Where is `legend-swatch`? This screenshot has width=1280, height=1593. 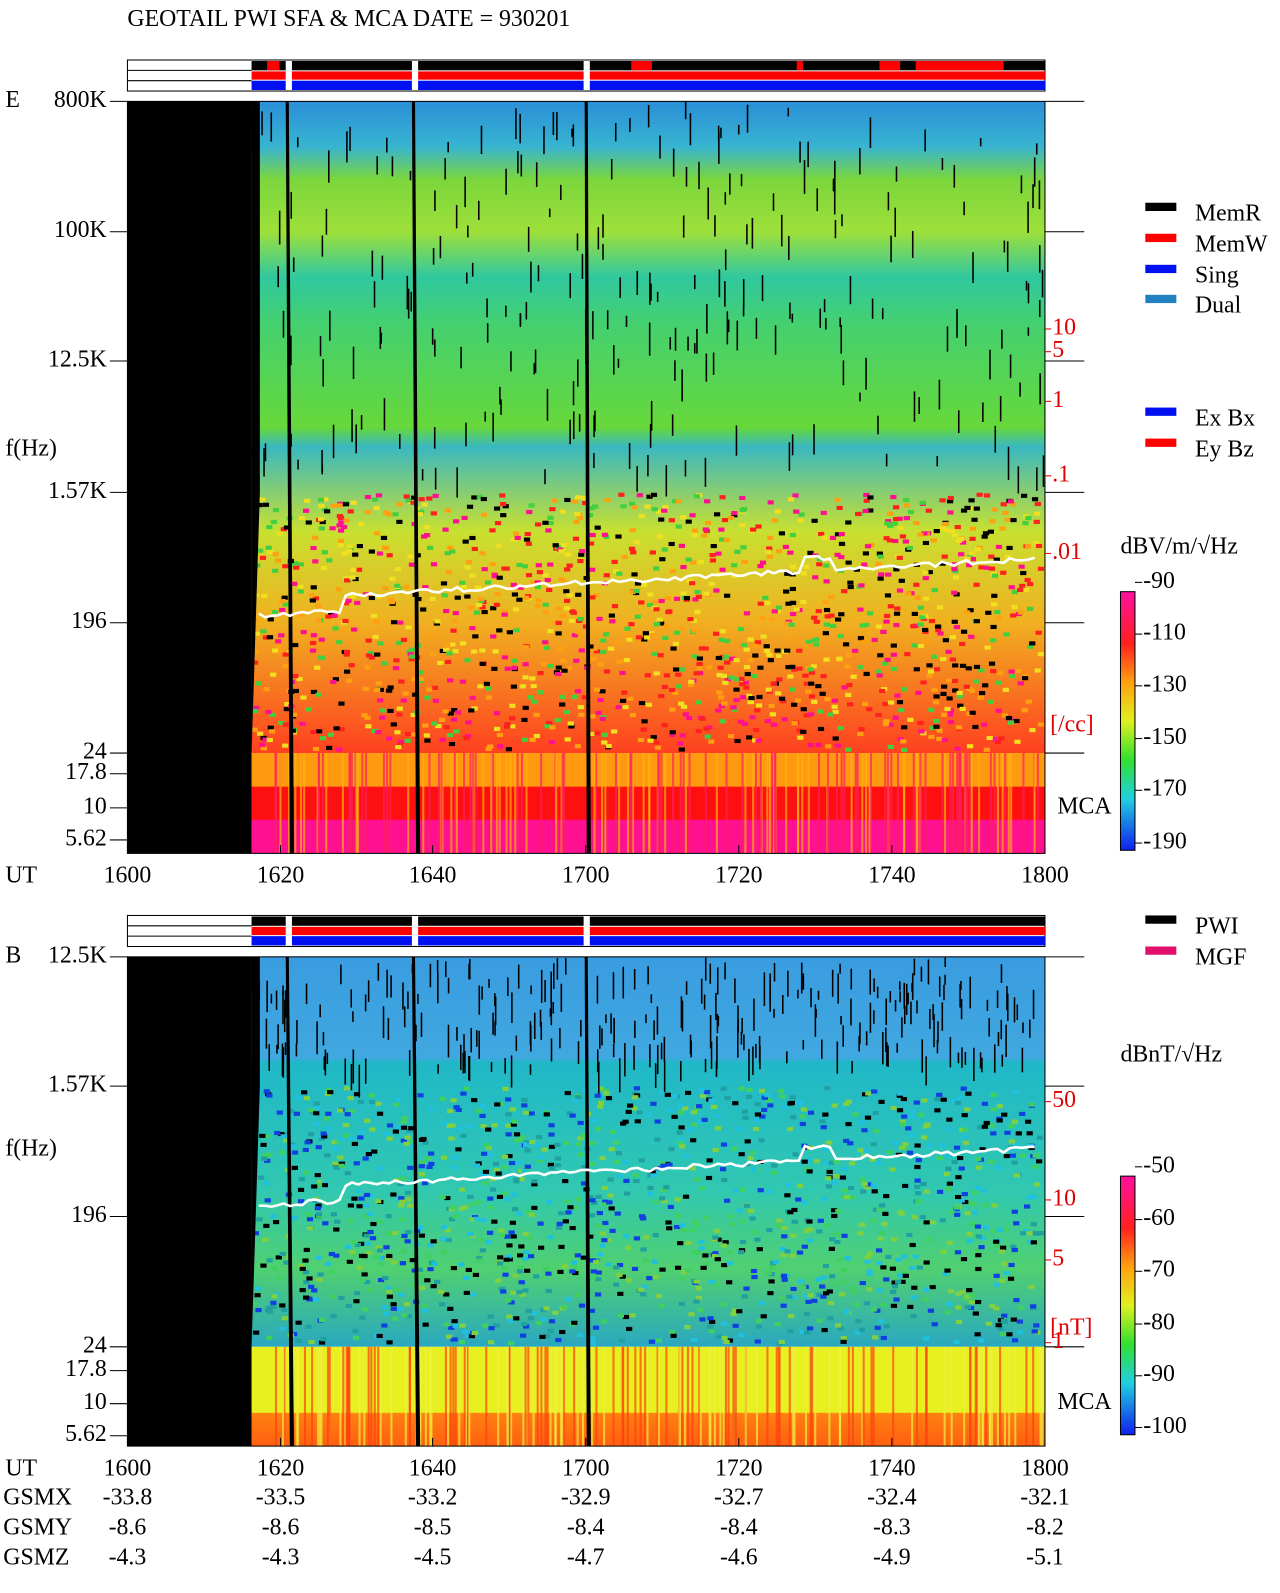 legend-swatch is located at coordinates (1161, 950).